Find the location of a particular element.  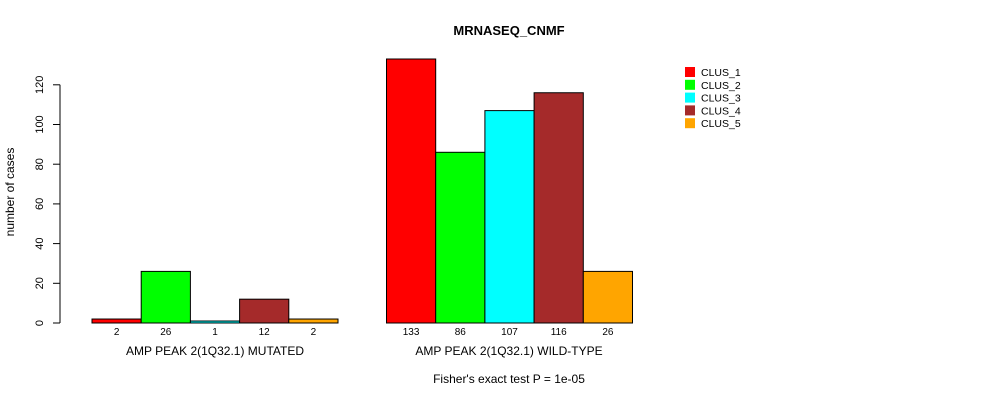

y-axis: 0 20 40 60 80 100 120 is located at coordinates (47, 201).